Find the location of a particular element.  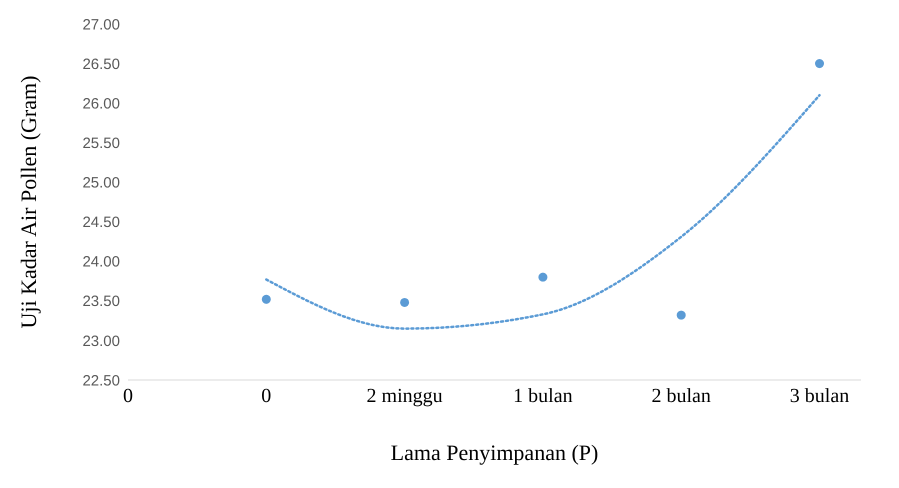

y-tick-label: 25.00 is located at coordinates (101, 183).